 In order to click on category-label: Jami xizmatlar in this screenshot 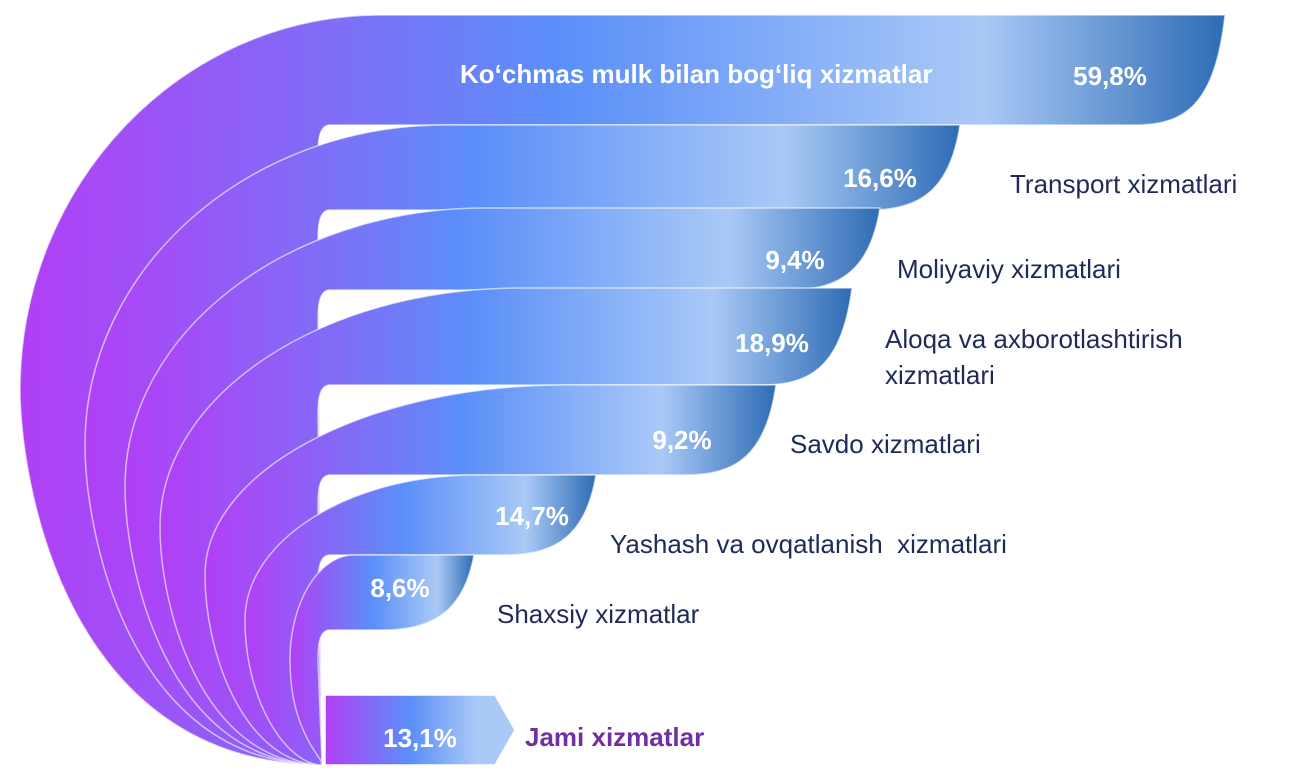, I will do `click(615, 737)`.